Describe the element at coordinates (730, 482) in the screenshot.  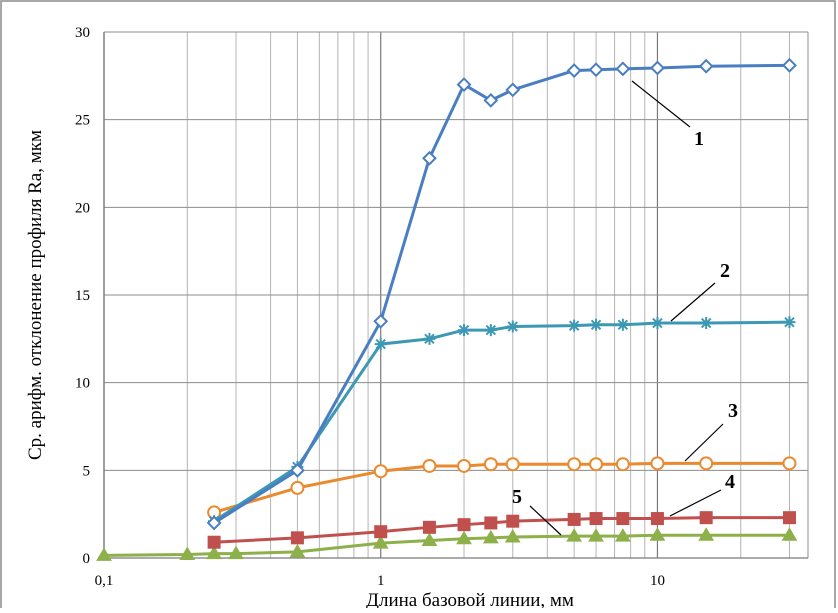
I see `callout-label: 4` at that location.